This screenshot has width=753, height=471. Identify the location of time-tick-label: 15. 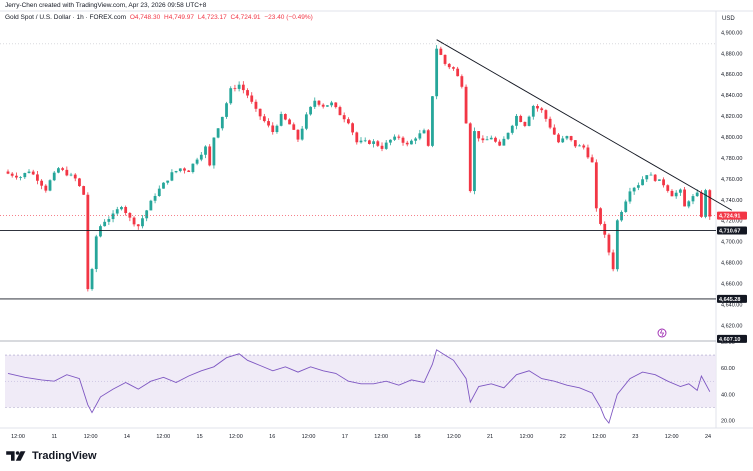
(200, 437).